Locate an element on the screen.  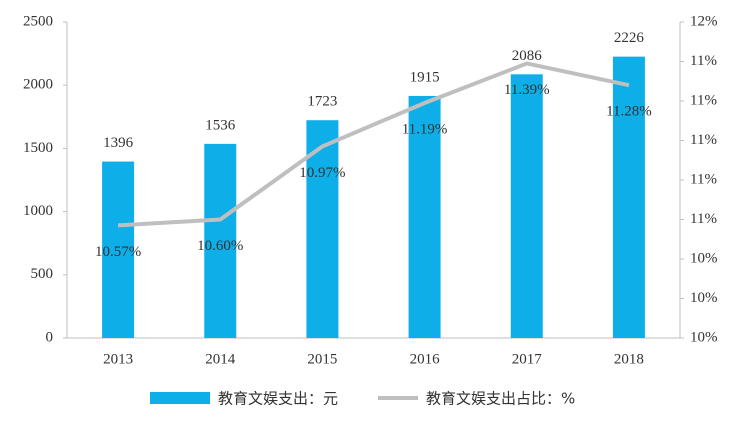
y2-tick-label: 12% is located at coordinates (704, 21).